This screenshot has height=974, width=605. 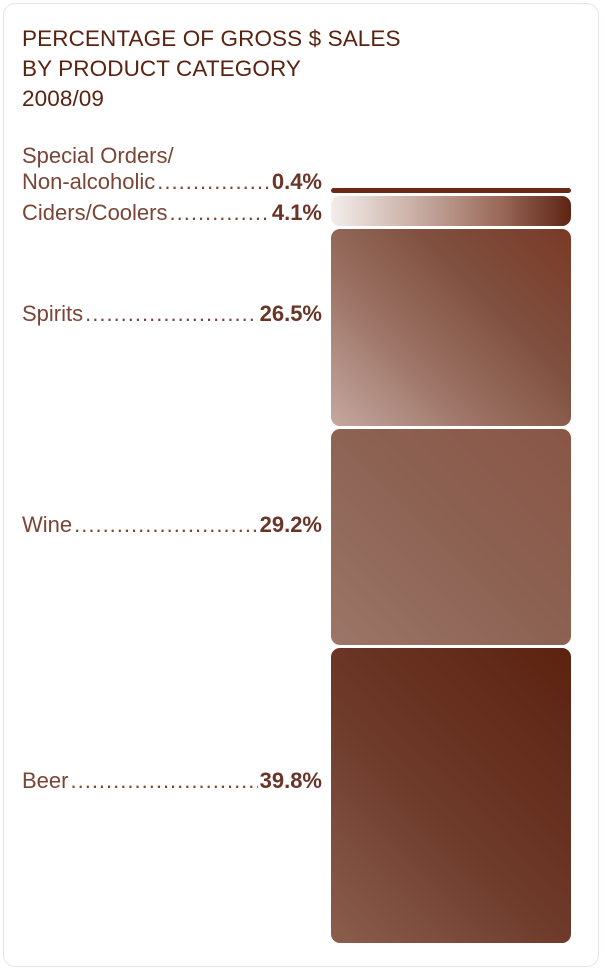 What do you see at coordinates (290, 524) in the screenshot?
I see `value-label-wine: 29.2%` at bounding box center [290, 524].